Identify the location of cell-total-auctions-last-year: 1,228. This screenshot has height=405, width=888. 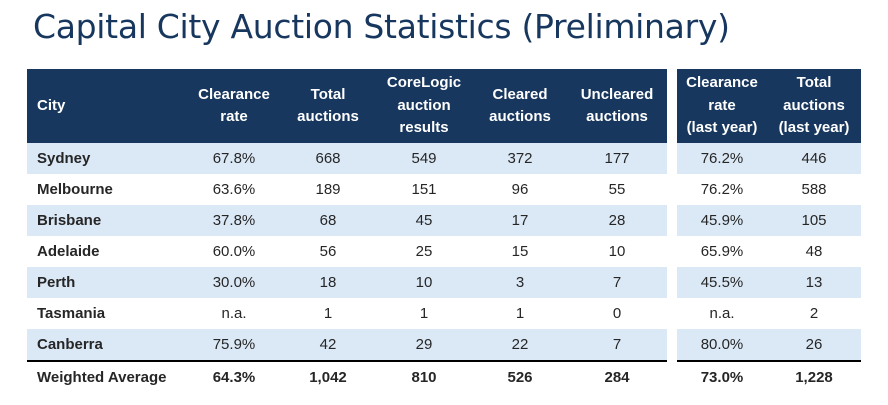
(814, 376).